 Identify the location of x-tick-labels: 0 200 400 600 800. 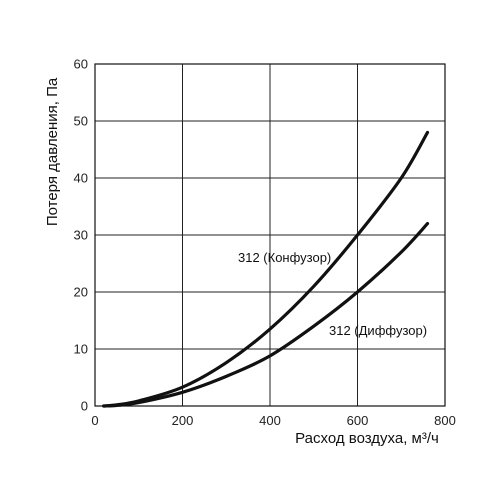
(273, 420).